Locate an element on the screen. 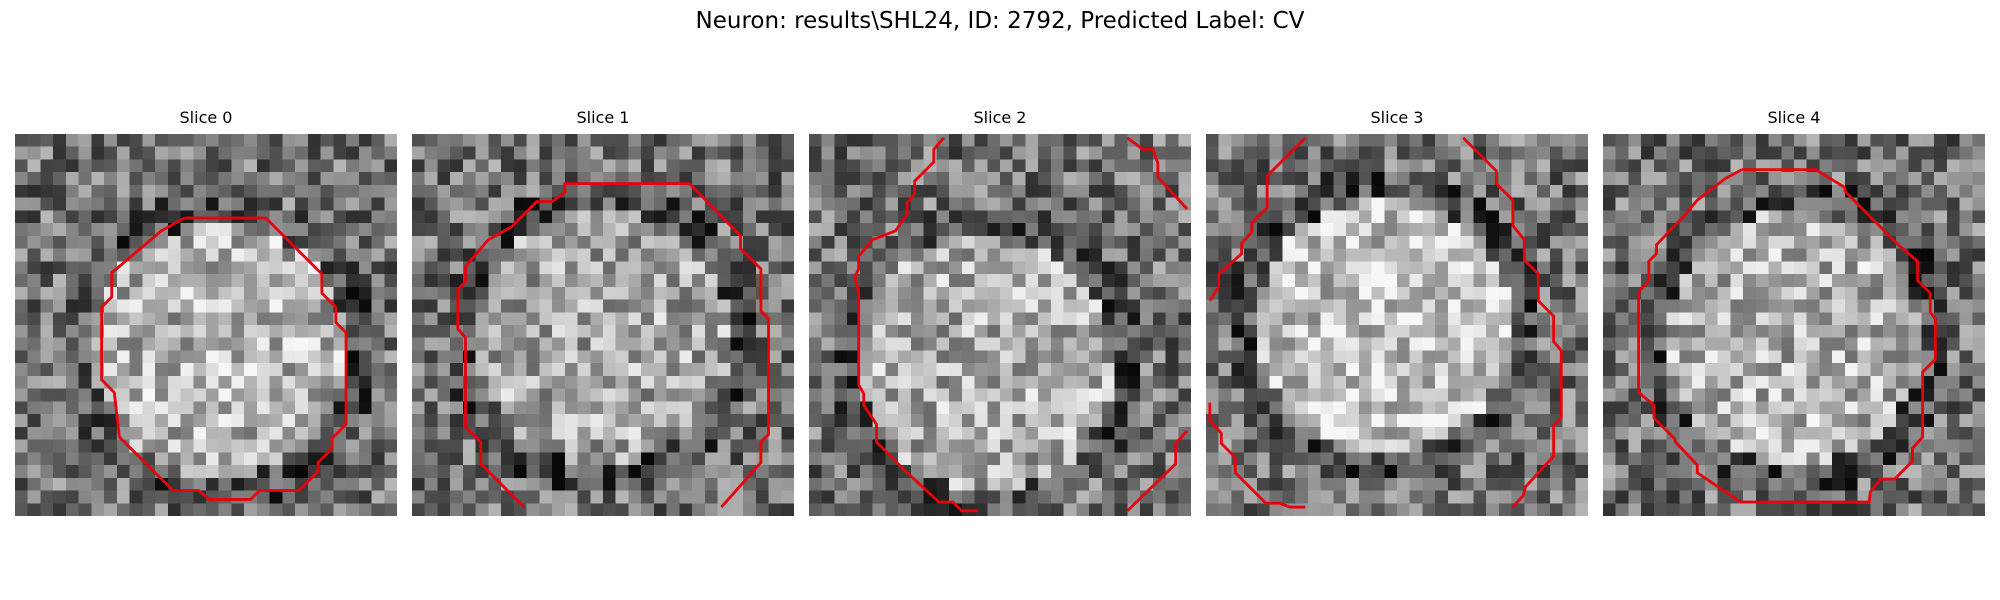 The image size is (2000, 600). roi-contour-right-bottom is located at coordinates (1157, 470).